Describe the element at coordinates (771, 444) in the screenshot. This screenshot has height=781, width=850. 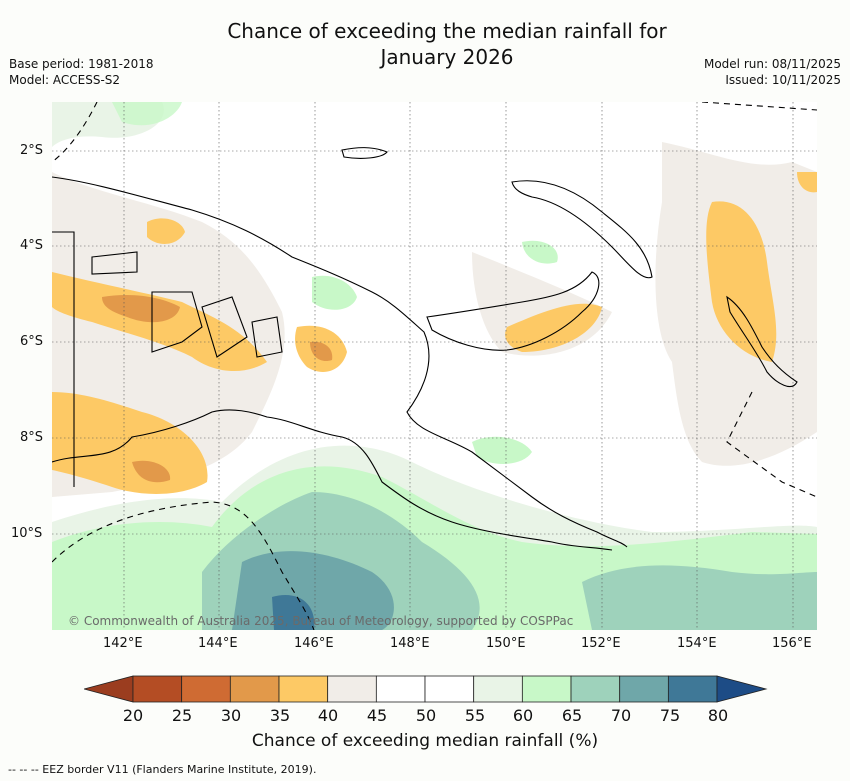
I see `eez-east` at that location.